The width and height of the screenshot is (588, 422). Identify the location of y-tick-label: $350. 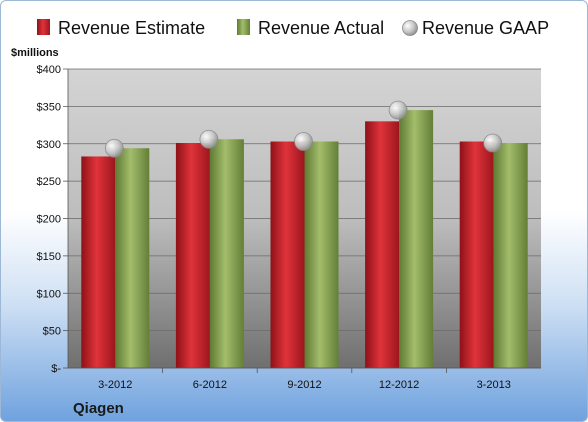
(49, 107).